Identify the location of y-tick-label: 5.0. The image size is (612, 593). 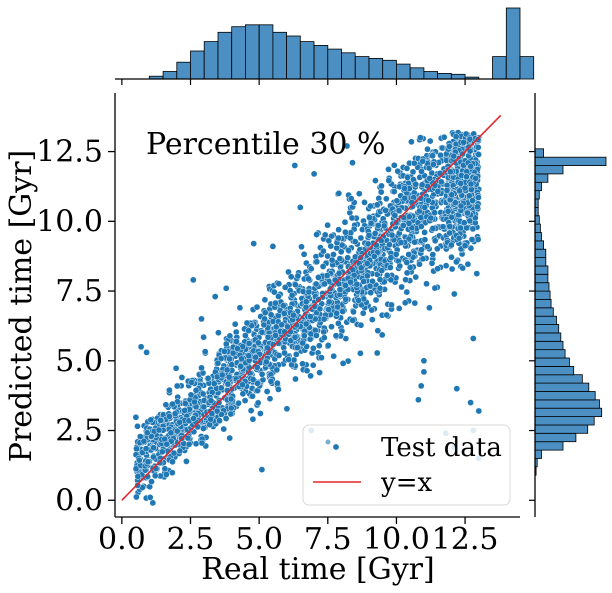
(79, 361).